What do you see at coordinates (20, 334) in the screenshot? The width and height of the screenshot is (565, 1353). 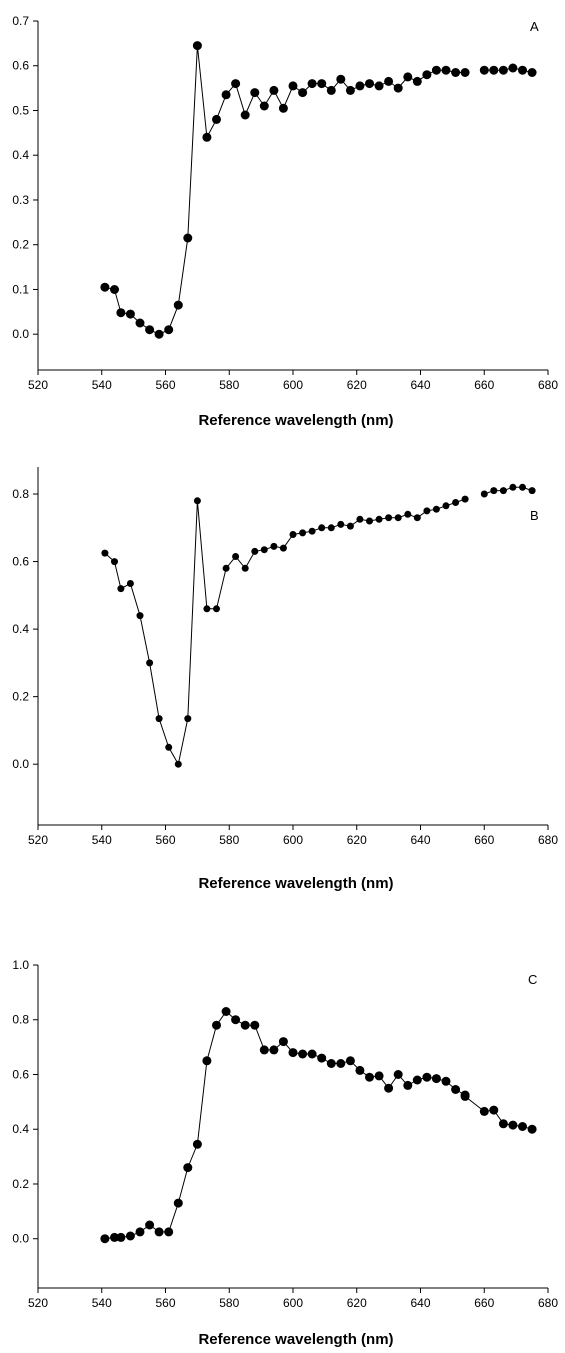 I see `panel-a-y-tick-label: 0.0` at bounding box center [20, 334].